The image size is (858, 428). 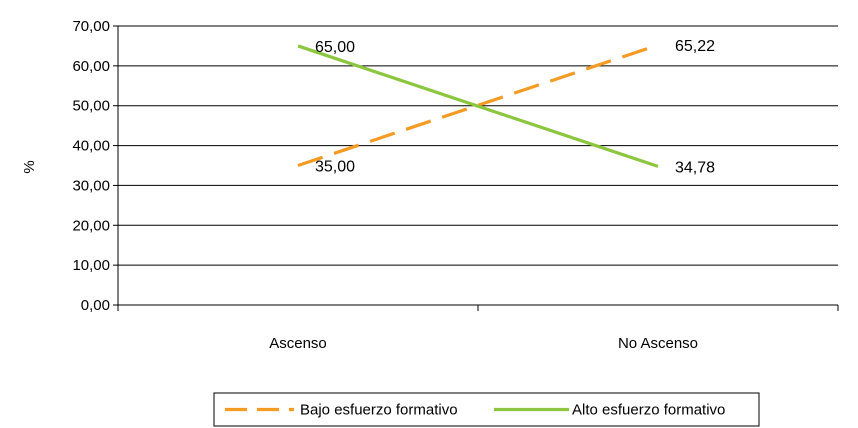 I want to click on x-tick-label: No Ascenso, so click(x=658, y=343).